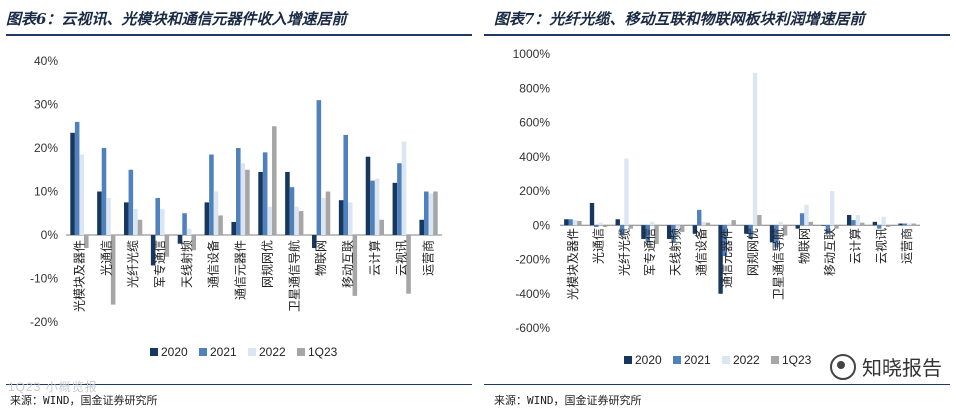 The height and width of the screenshot is (412, 956). Describe the element at coordinates (79, 276) in the screenshot. I see `left-category-label: 光模块及器件` at that location.